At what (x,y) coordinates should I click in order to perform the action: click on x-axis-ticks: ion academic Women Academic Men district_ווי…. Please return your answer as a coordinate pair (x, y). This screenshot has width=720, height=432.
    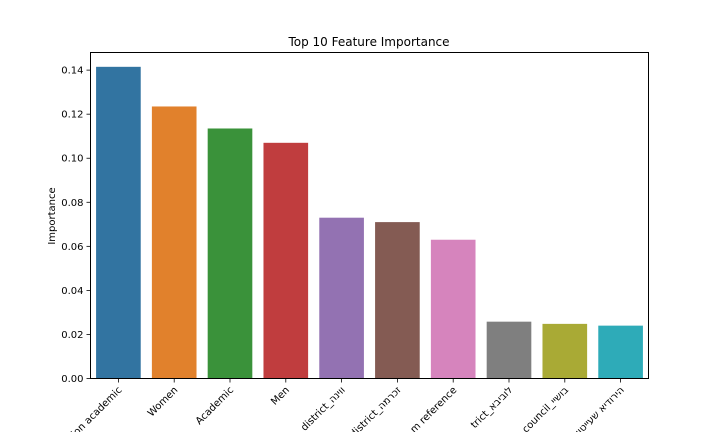
    Looking at the image, I should click on (348, 405).